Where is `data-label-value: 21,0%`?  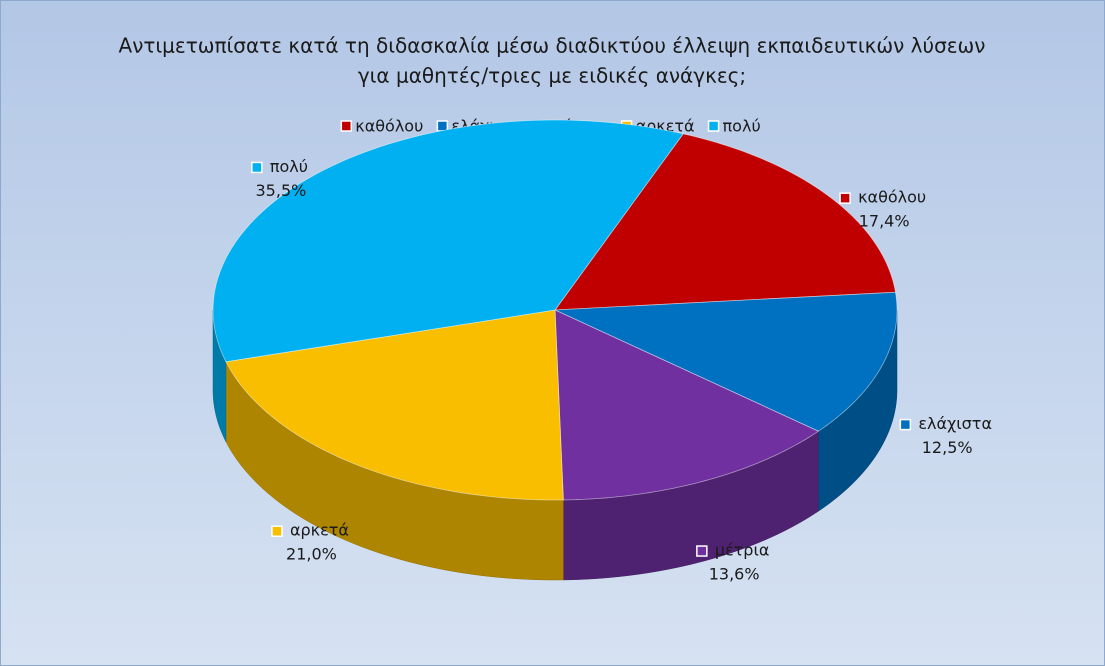
data-label-value: 21,0% is located at coordinates (311, 554).